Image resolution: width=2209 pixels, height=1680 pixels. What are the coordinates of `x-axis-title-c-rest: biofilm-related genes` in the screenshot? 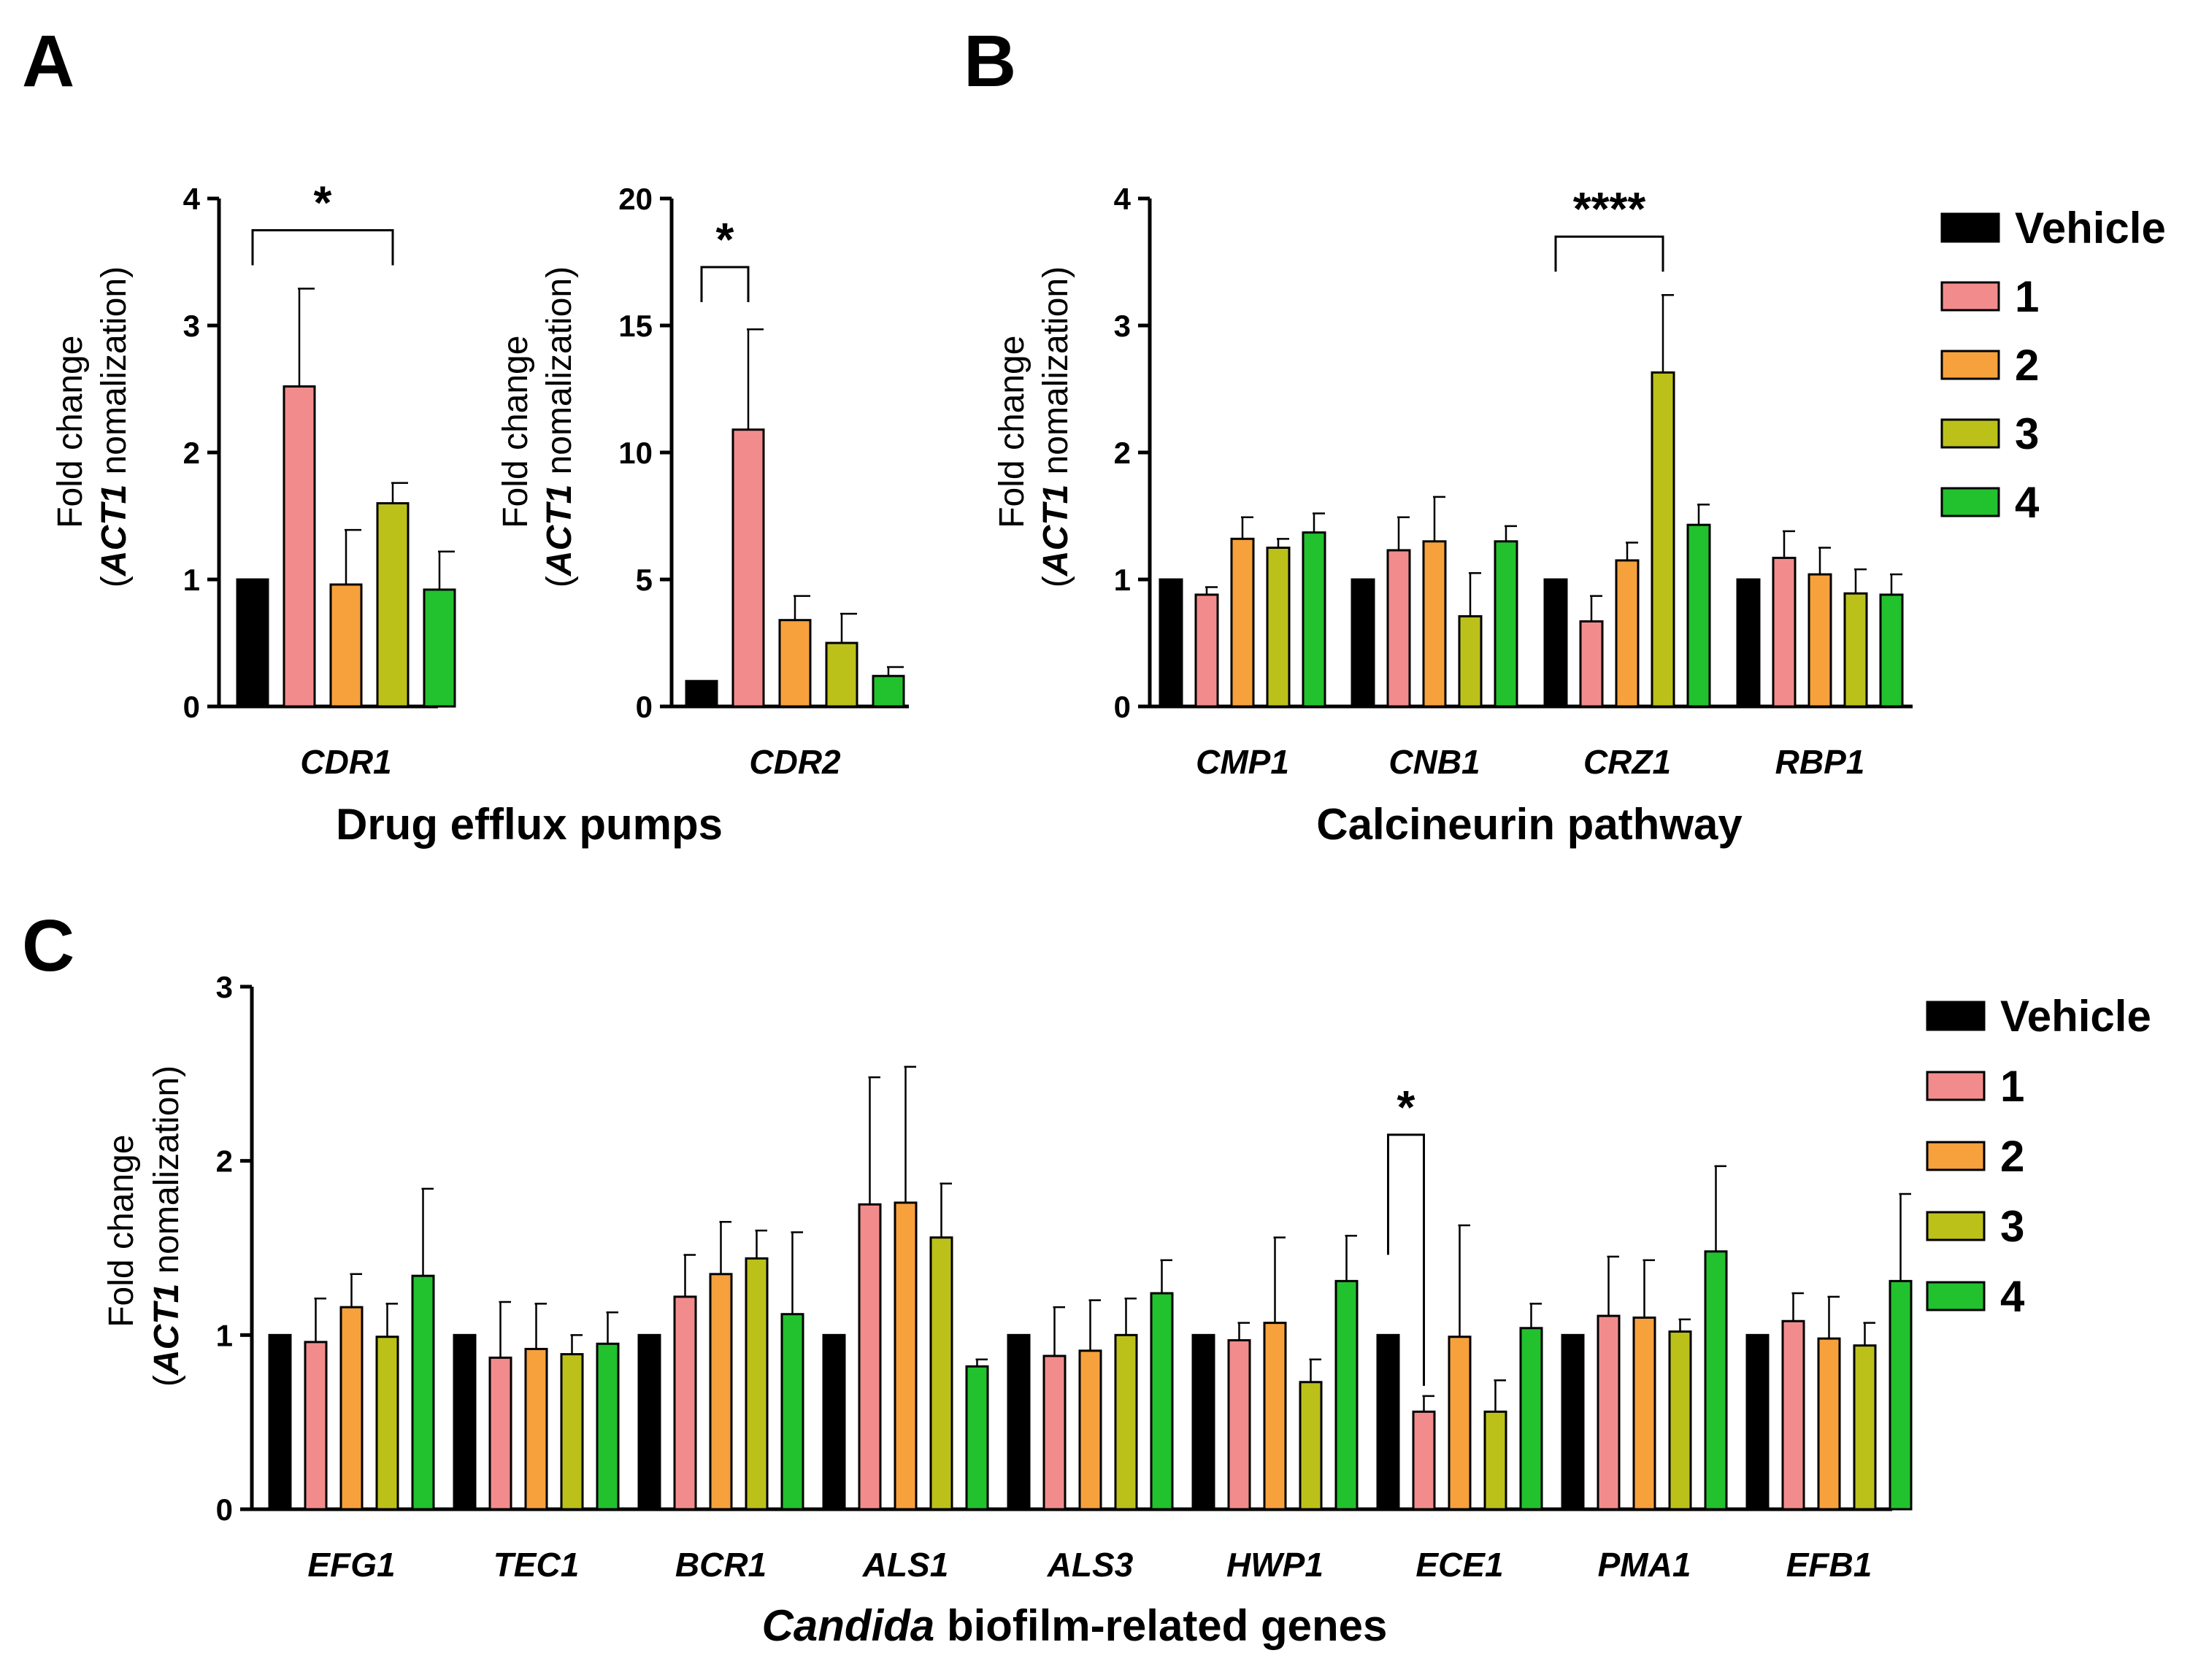 It's located at (1160, 1625).